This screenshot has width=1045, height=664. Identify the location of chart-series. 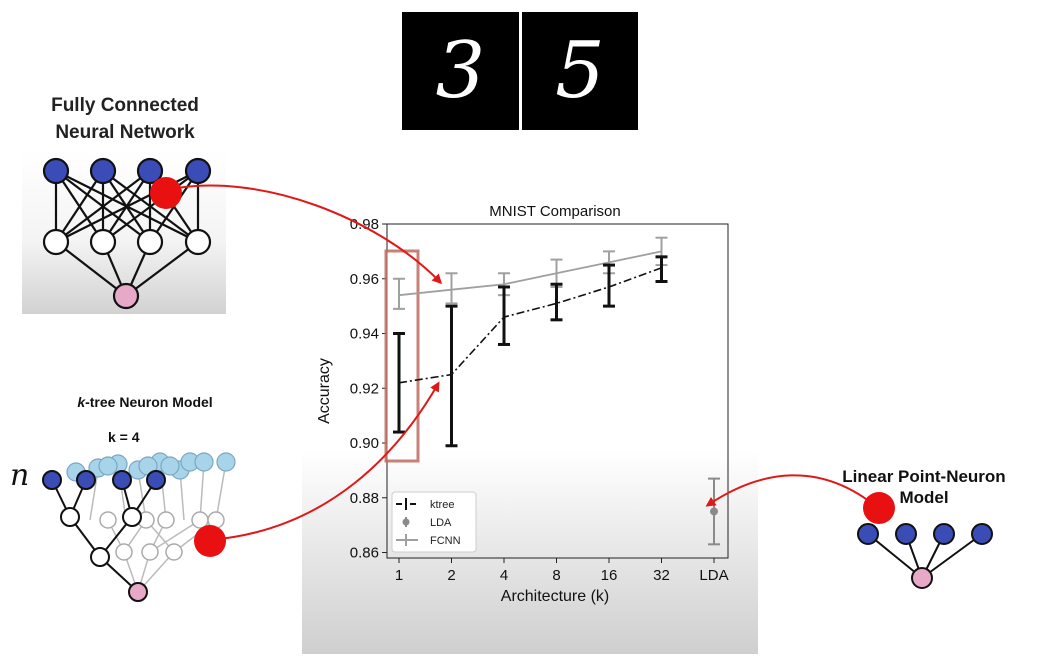
(556, 391).